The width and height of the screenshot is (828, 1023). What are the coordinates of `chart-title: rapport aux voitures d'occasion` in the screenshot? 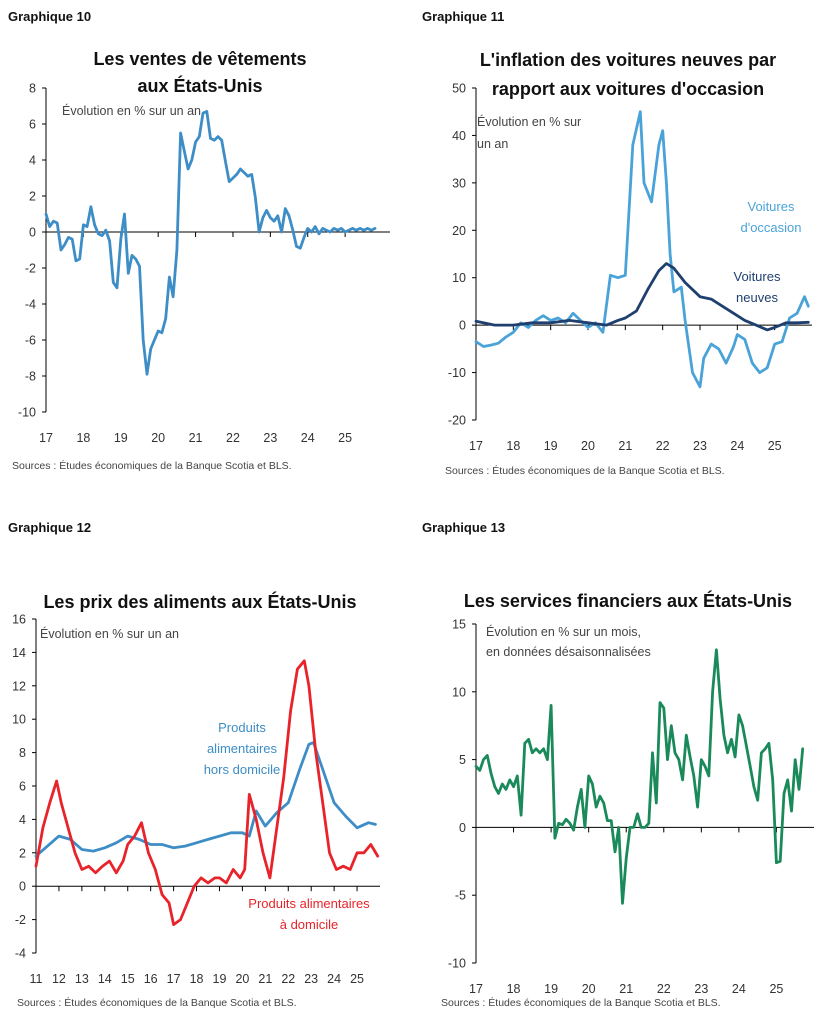 It's located at (628, 89).